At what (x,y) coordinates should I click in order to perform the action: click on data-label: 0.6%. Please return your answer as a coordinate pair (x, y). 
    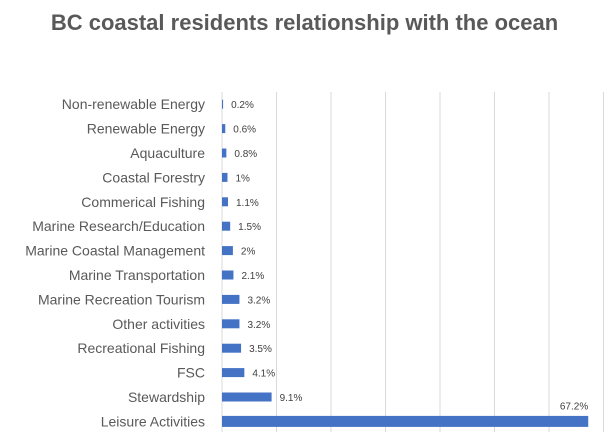
    Looking at the image, I should click on (244, 130).